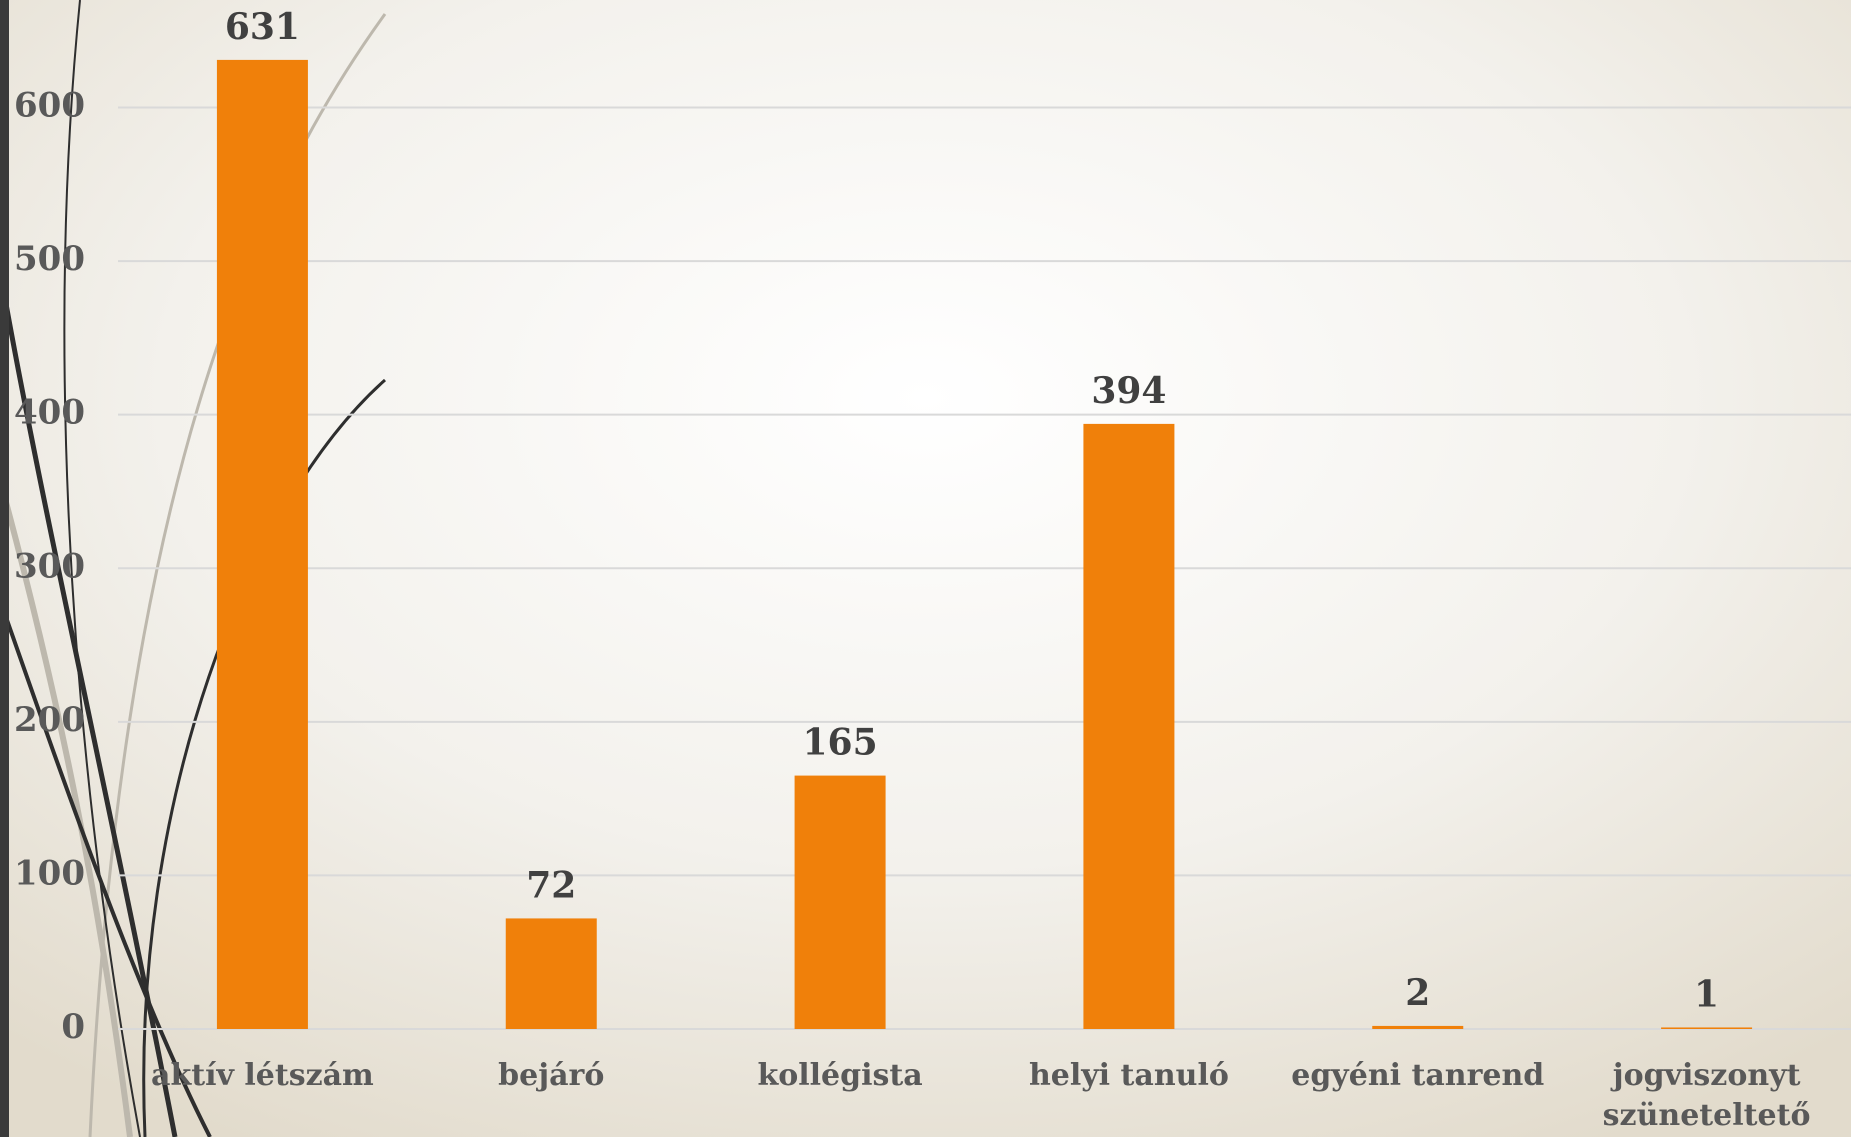 The image size is (1851, 1137). Describe the element at coordinates (4, 568) in the screenshot. I see `edge-strip` at that location.